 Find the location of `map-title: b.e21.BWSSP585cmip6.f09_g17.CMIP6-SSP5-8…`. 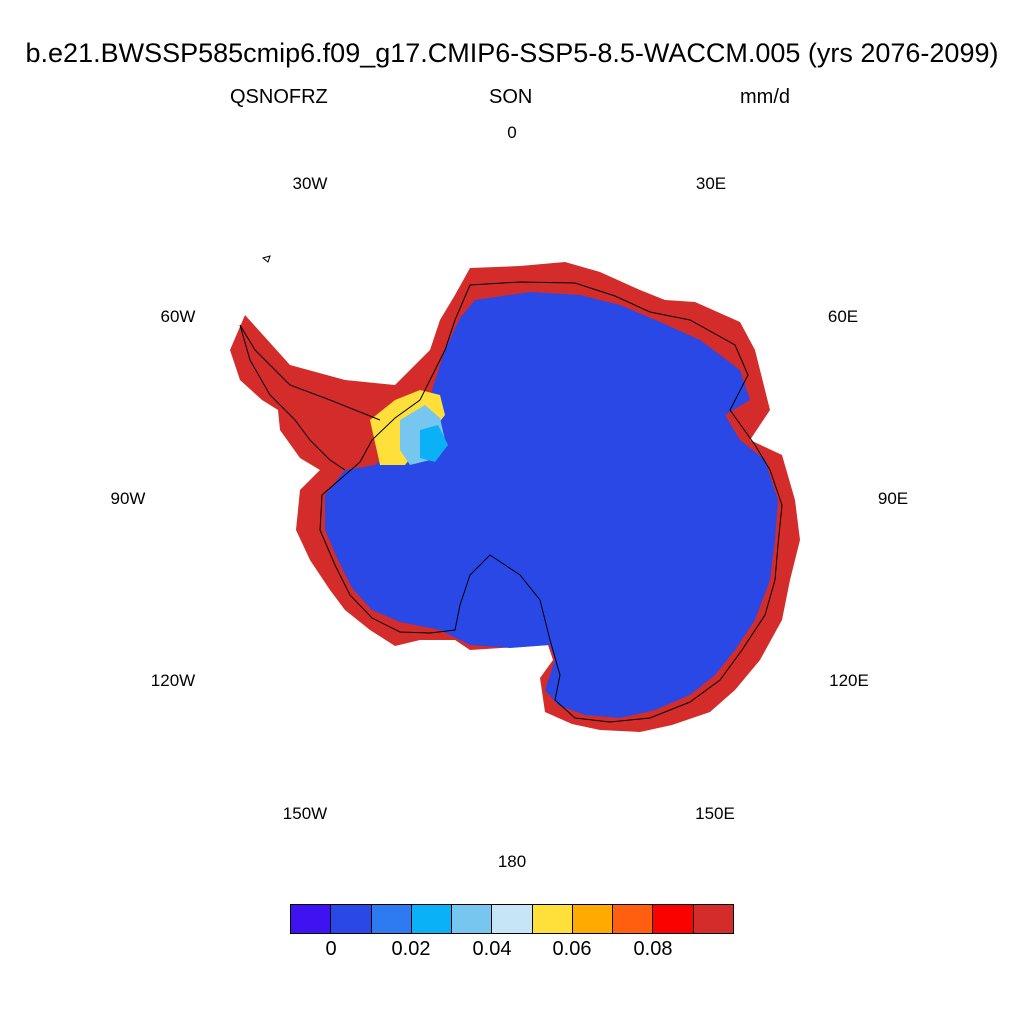

map-title: b.e21.BWSSP585cmip6.f09_g17.CMIP6-SSP5-8… is located at coordinates (512, 53).